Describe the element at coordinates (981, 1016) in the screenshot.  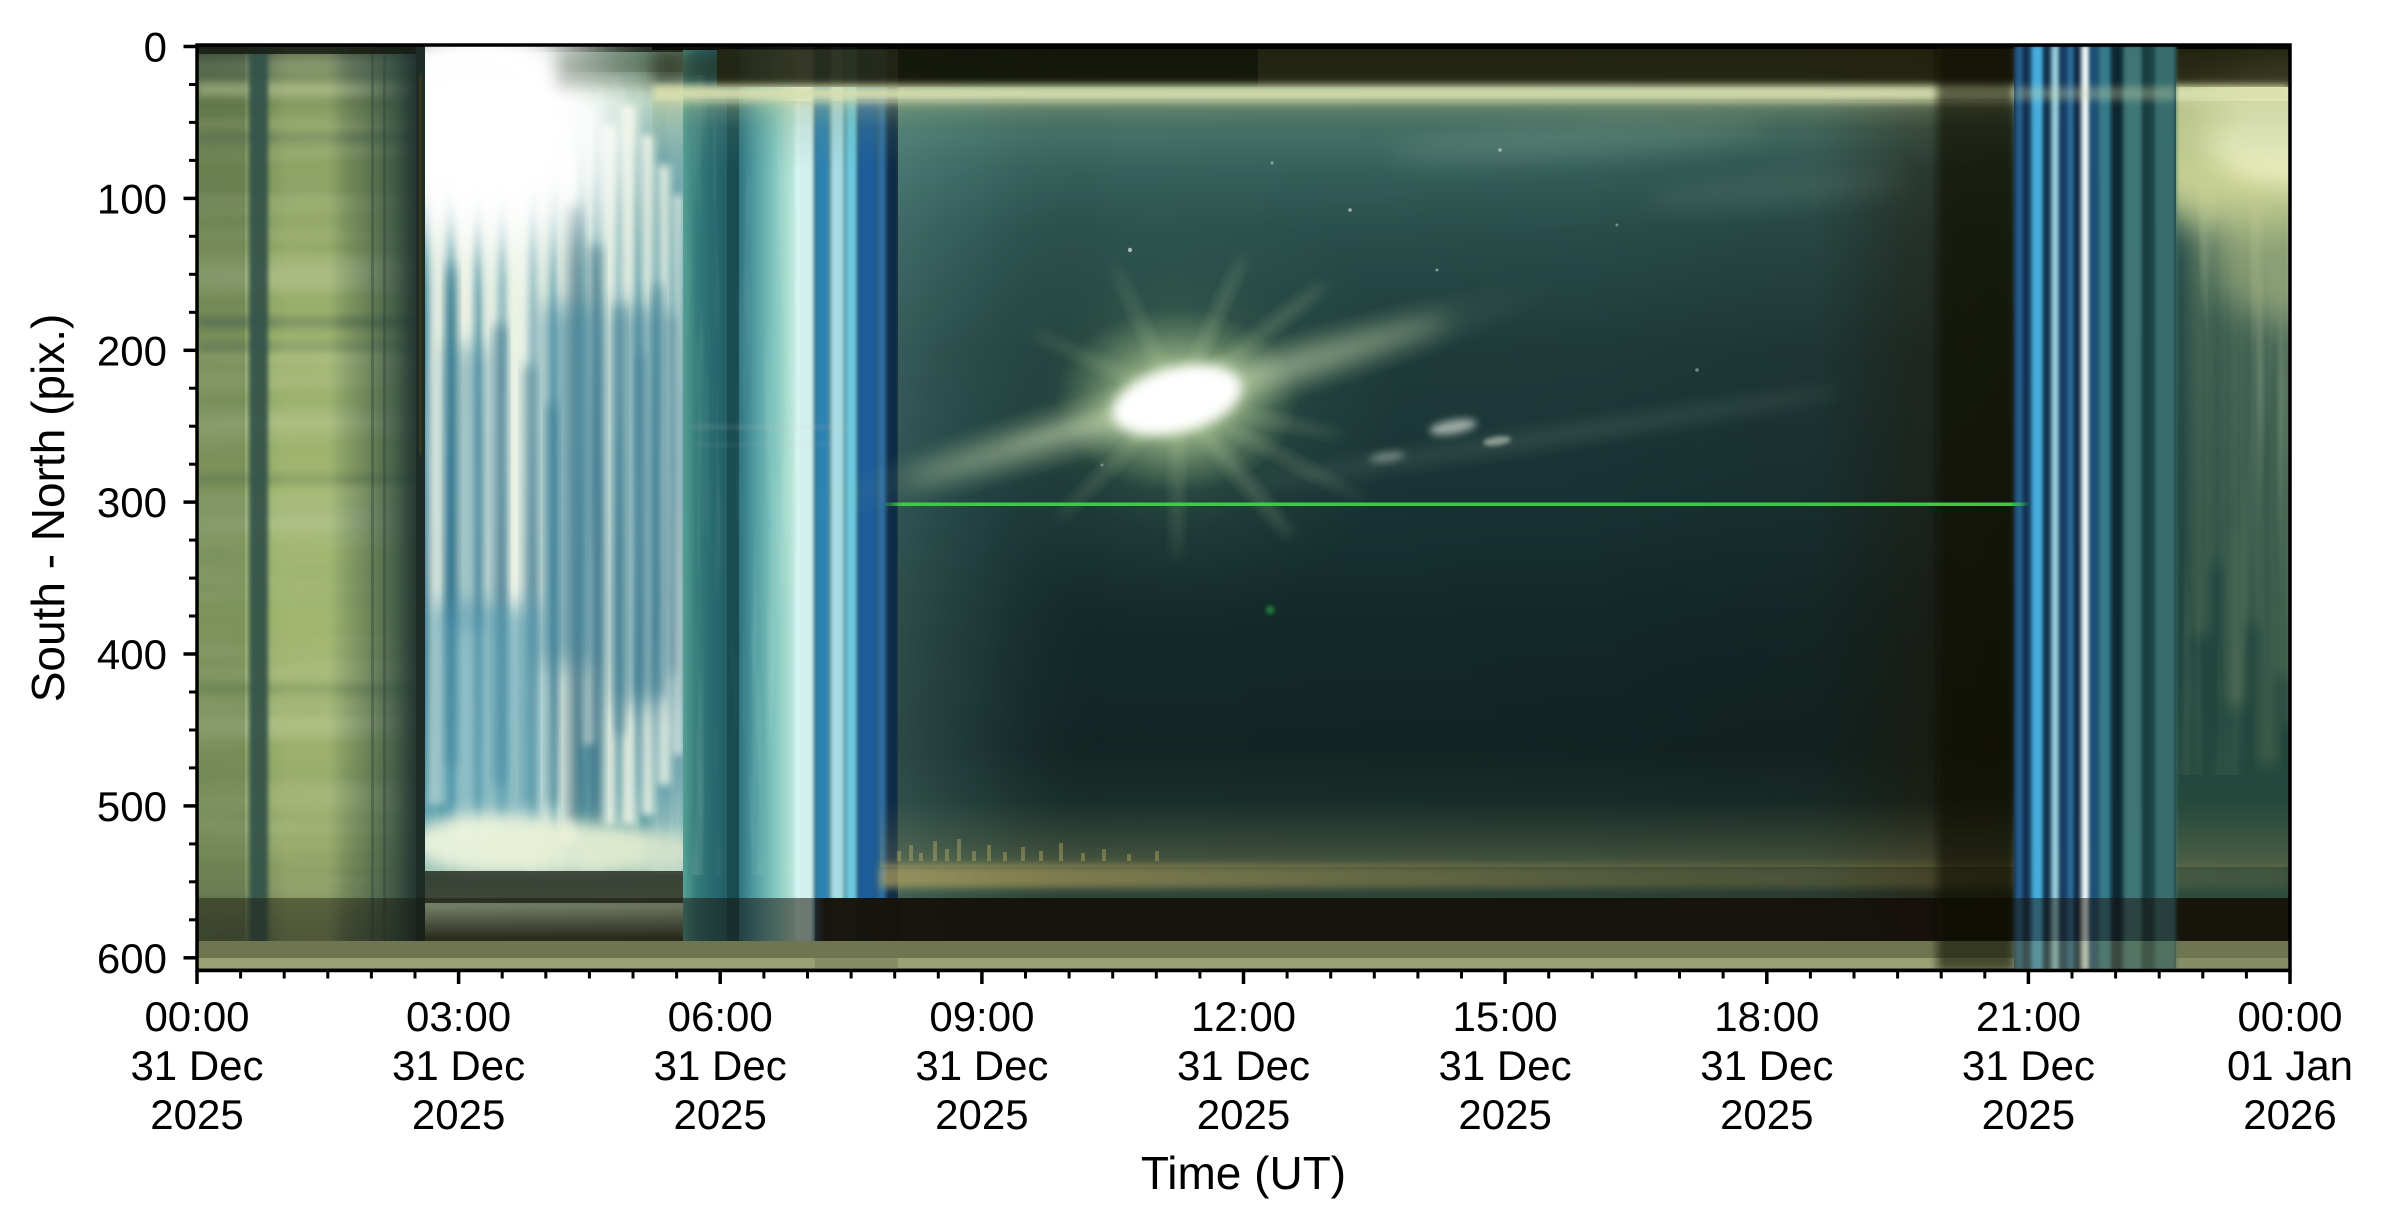
I see `svg-text: 09:00` at that location.